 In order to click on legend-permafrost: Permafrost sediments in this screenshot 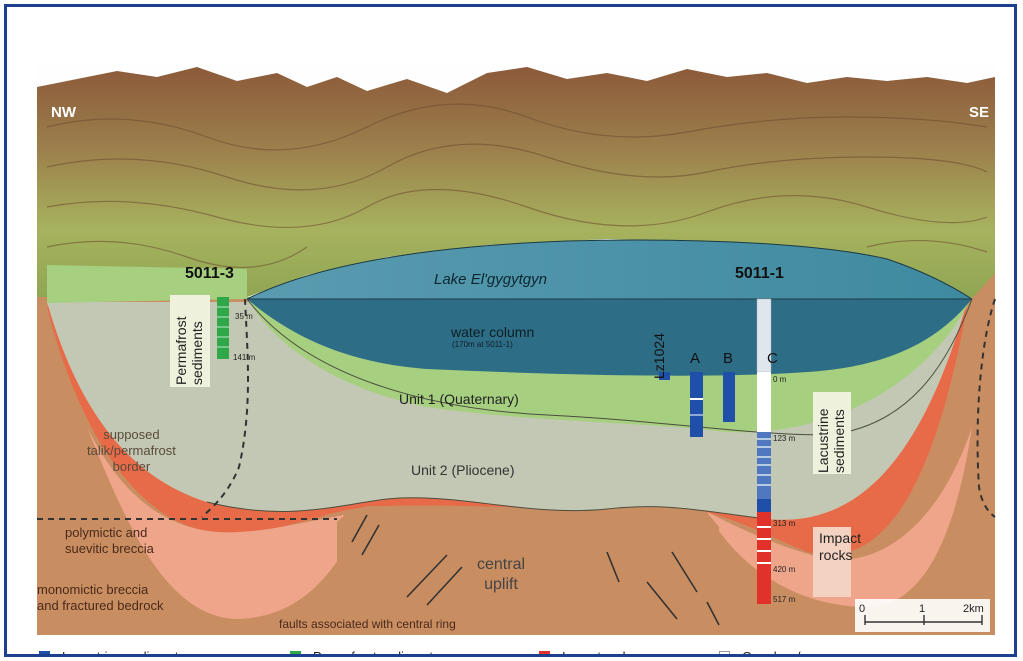, I will do `click(365, 652)`.